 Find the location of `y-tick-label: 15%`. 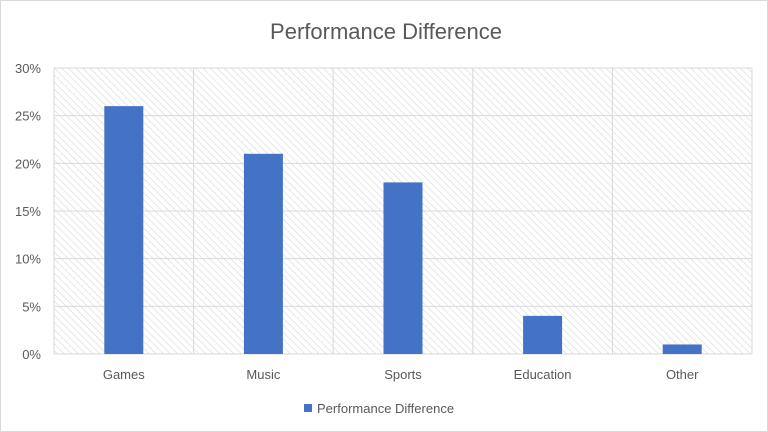

y-tick-label: 15% is located at coordinates (28, 211).